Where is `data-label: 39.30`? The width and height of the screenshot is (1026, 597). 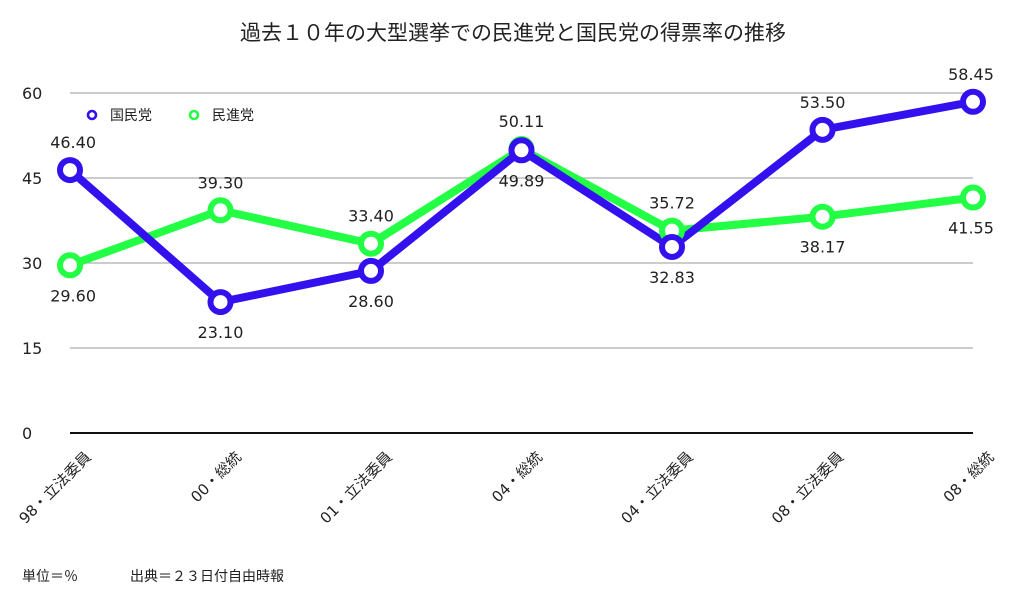
data-label: 39.30 is located at coordinates (221, 182).